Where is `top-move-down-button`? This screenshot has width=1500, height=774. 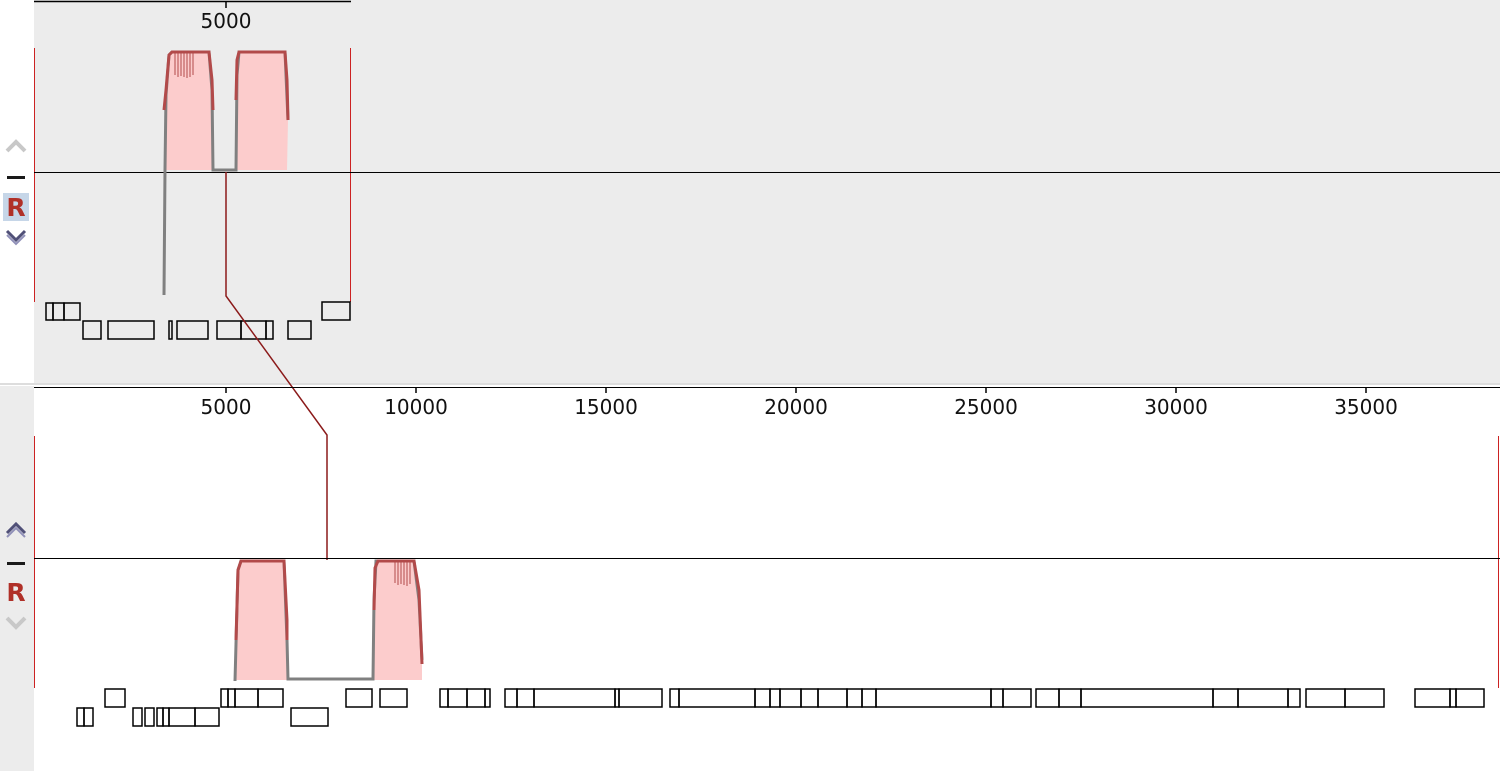 top-move-down-button is located at coordinates (16, 237).